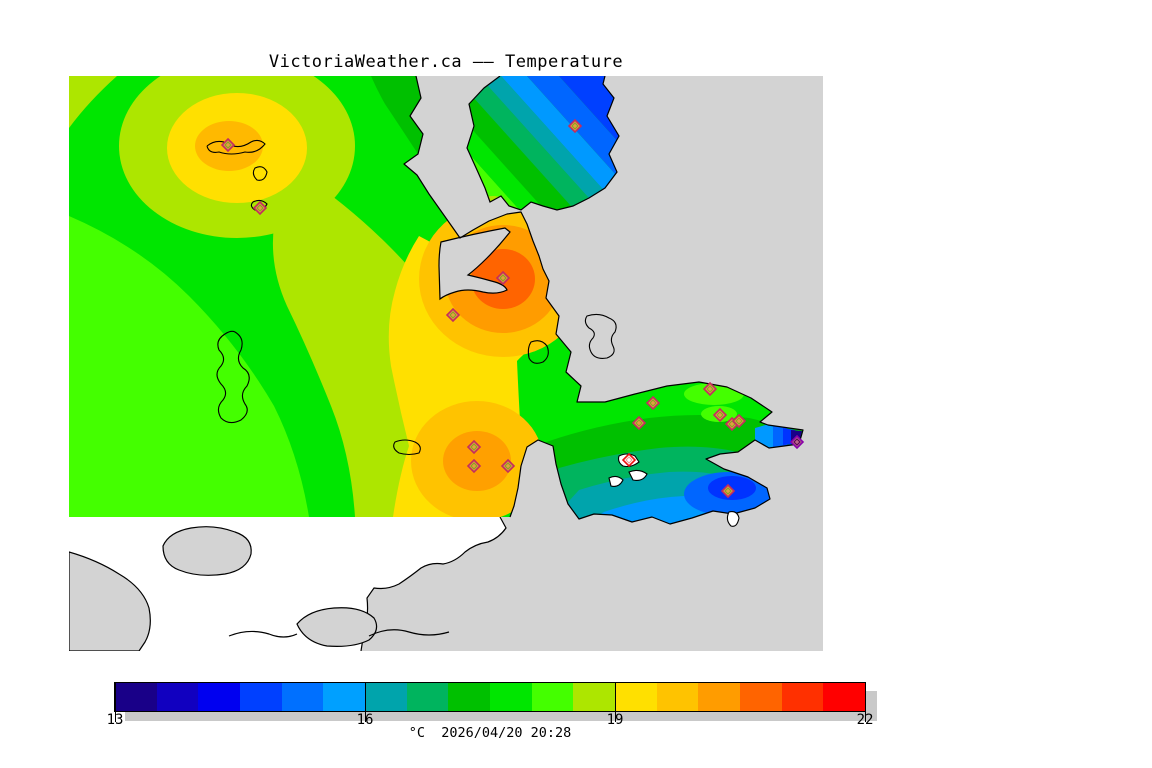  What do you see at coordinates (506, 733) in the screenshot?
I see `timestamp-label: 2026/04/20 20:28` at bounding box center [506, 733].